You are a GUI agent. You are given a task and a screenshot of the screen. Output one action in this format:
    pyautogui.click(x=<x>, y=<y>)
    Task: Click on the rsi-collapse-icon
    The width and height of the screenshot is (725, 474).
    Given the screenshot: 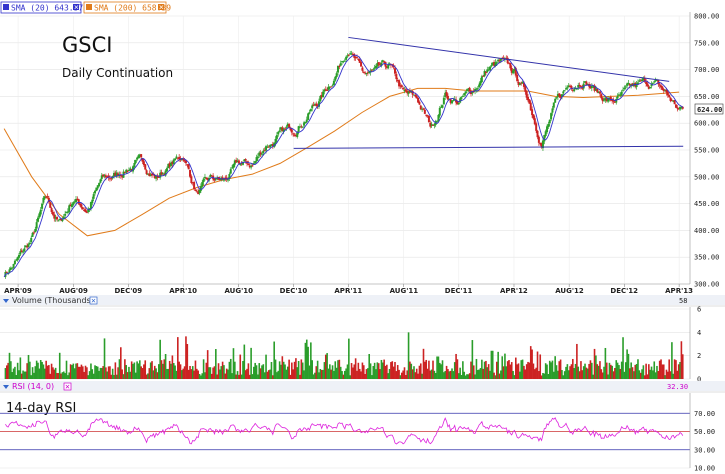 What is the action you would take?
    pyautogui.click(x=6, y=387)
    